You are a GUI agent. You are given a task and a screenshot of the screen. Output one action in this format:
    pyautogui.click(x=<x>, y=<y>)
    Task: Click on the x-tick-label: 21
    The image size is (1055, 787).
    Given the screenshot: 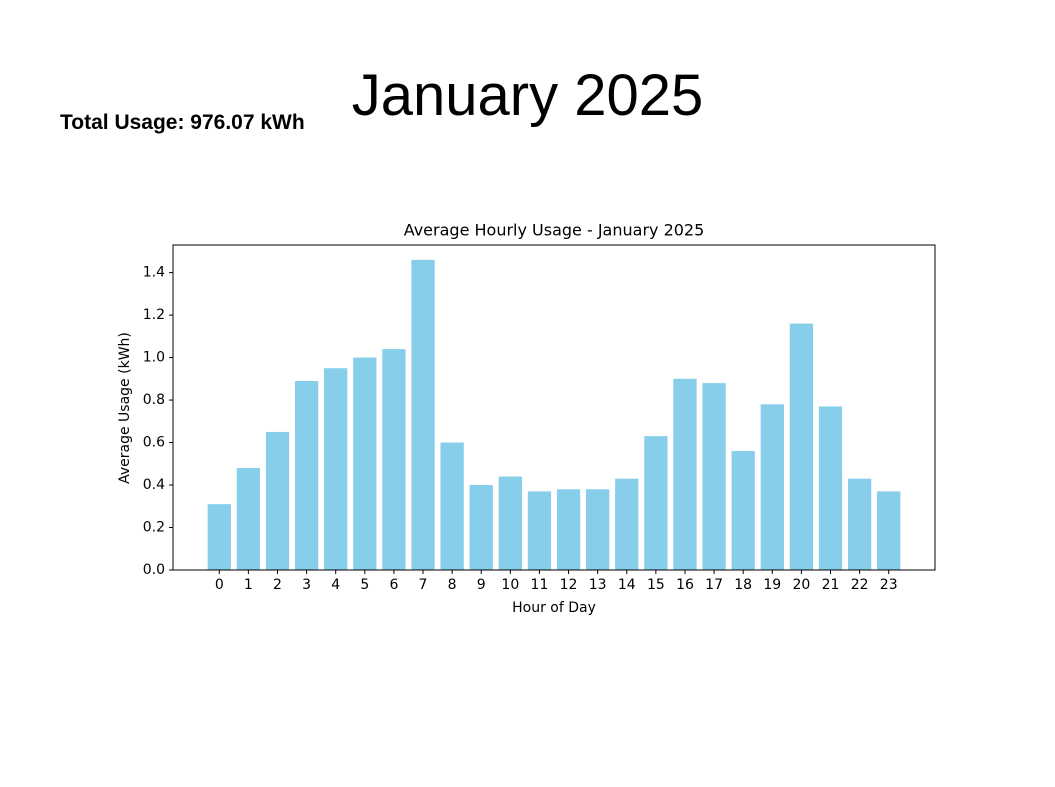 What is the action you would take?
    pyautogui.click(x=831, y=585)
    